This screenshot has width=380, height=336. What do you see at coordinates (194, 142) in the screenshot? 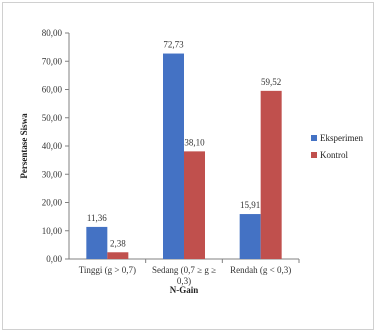
I see `data-label: 38,10` at bounding box center [194, 142].